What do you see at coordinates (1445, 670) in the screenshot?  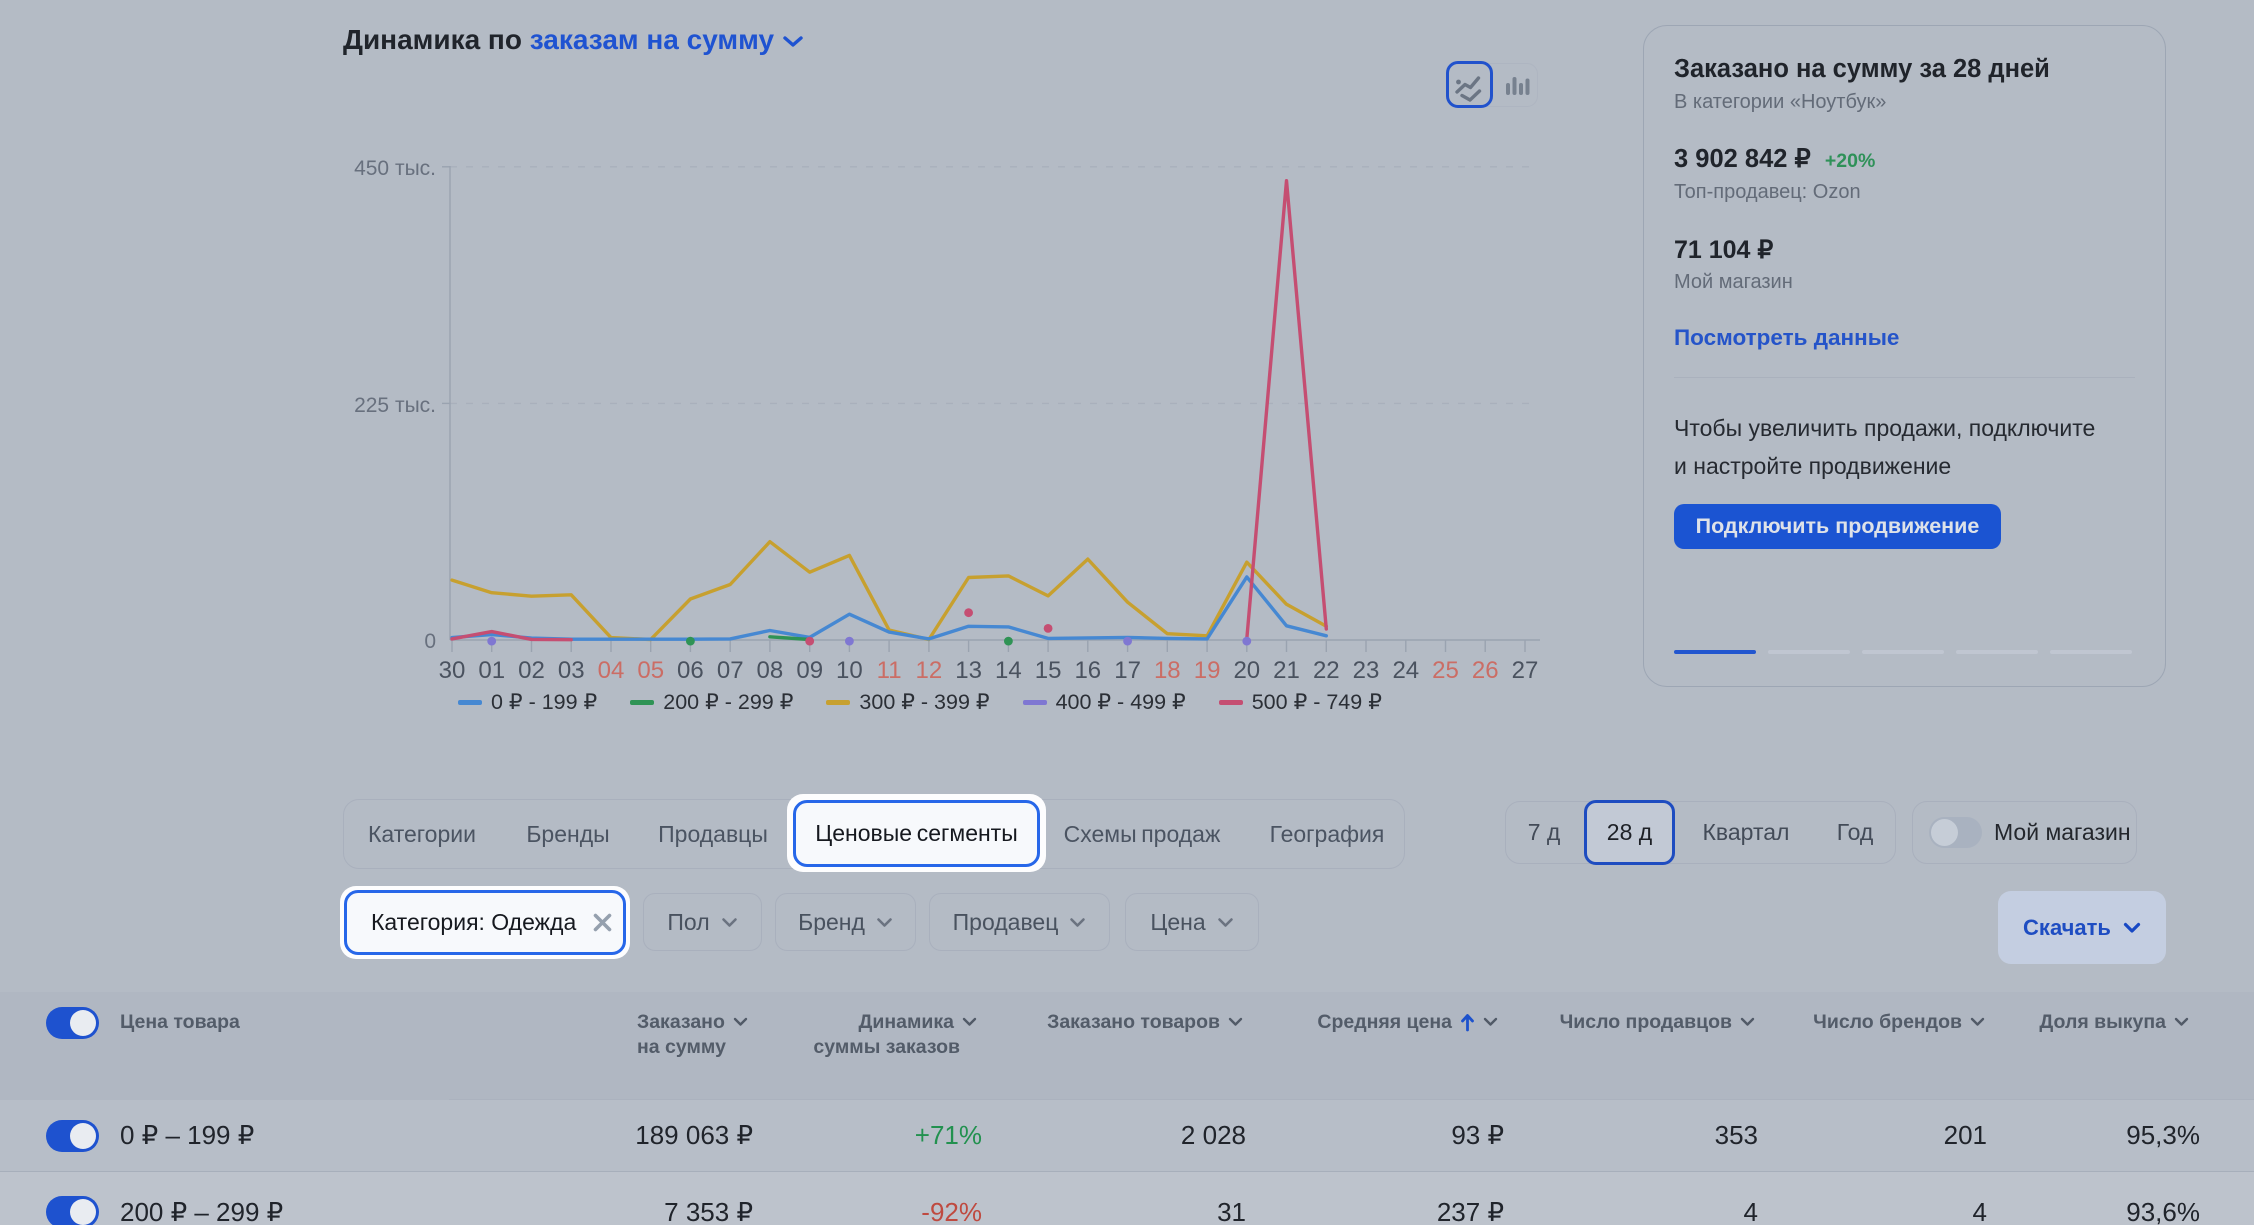 I see `svg-text: 25` at bounding box center [1445, 670].